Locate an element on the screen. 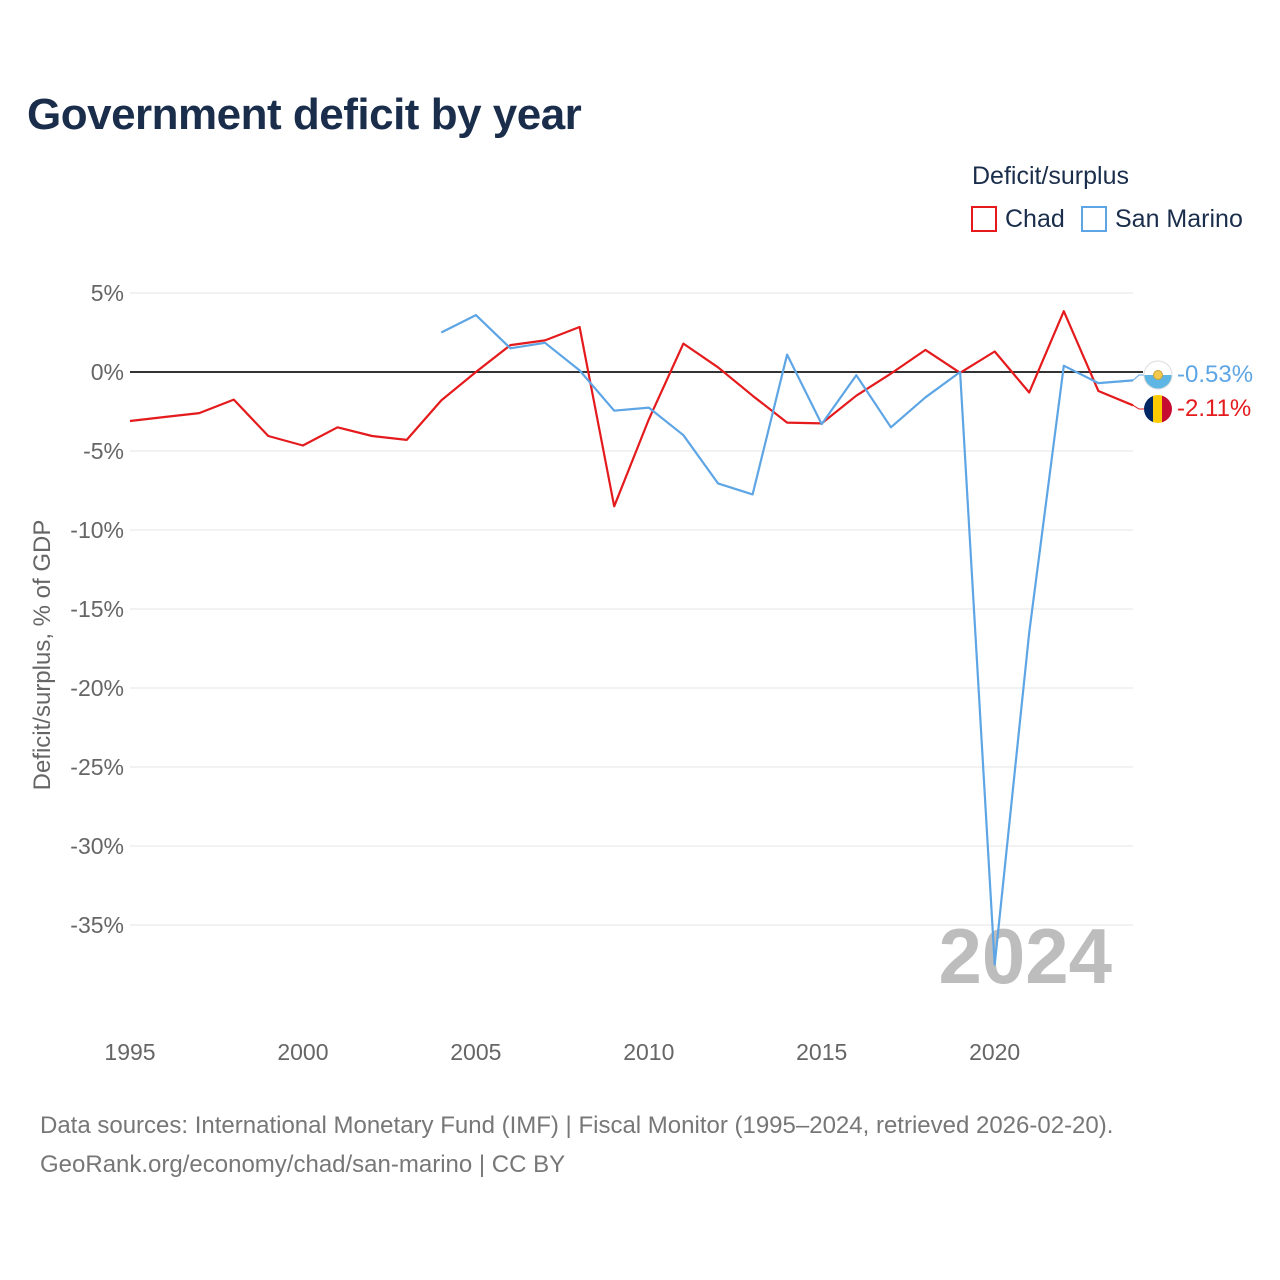 The image size is (1280, 1280). legend-item-san-marino: San Marino is located at coordinates (1162, 219).